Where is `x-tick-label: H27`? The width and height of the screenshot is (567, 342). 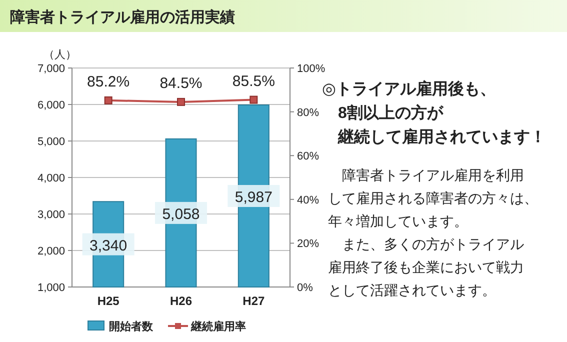 x-tick-label: H27 is located at coordinates (253, 301).